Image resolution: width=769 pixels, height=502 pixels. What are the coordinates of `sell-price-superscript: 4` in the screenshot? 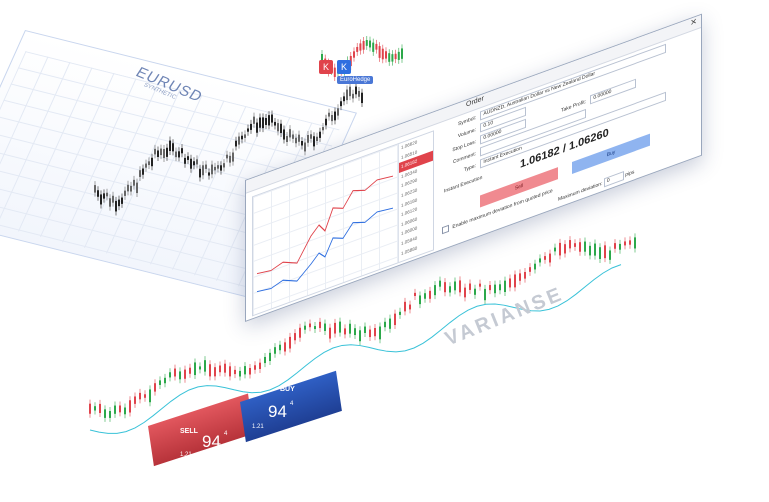 It's located at (226, 434).